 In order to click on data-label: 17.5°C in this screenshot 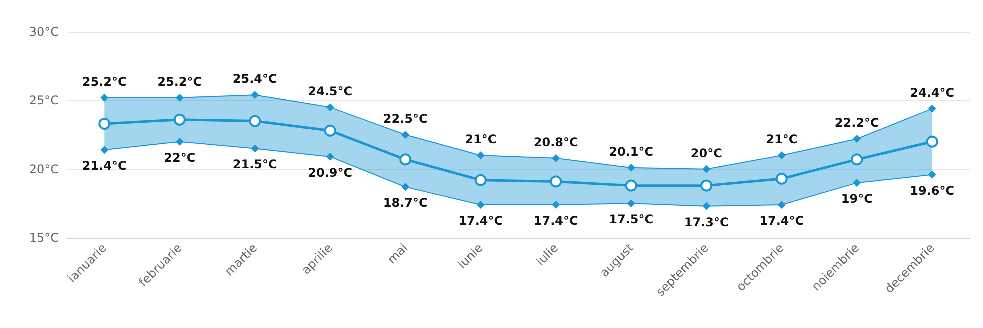, I will do `click(631, 219)`.